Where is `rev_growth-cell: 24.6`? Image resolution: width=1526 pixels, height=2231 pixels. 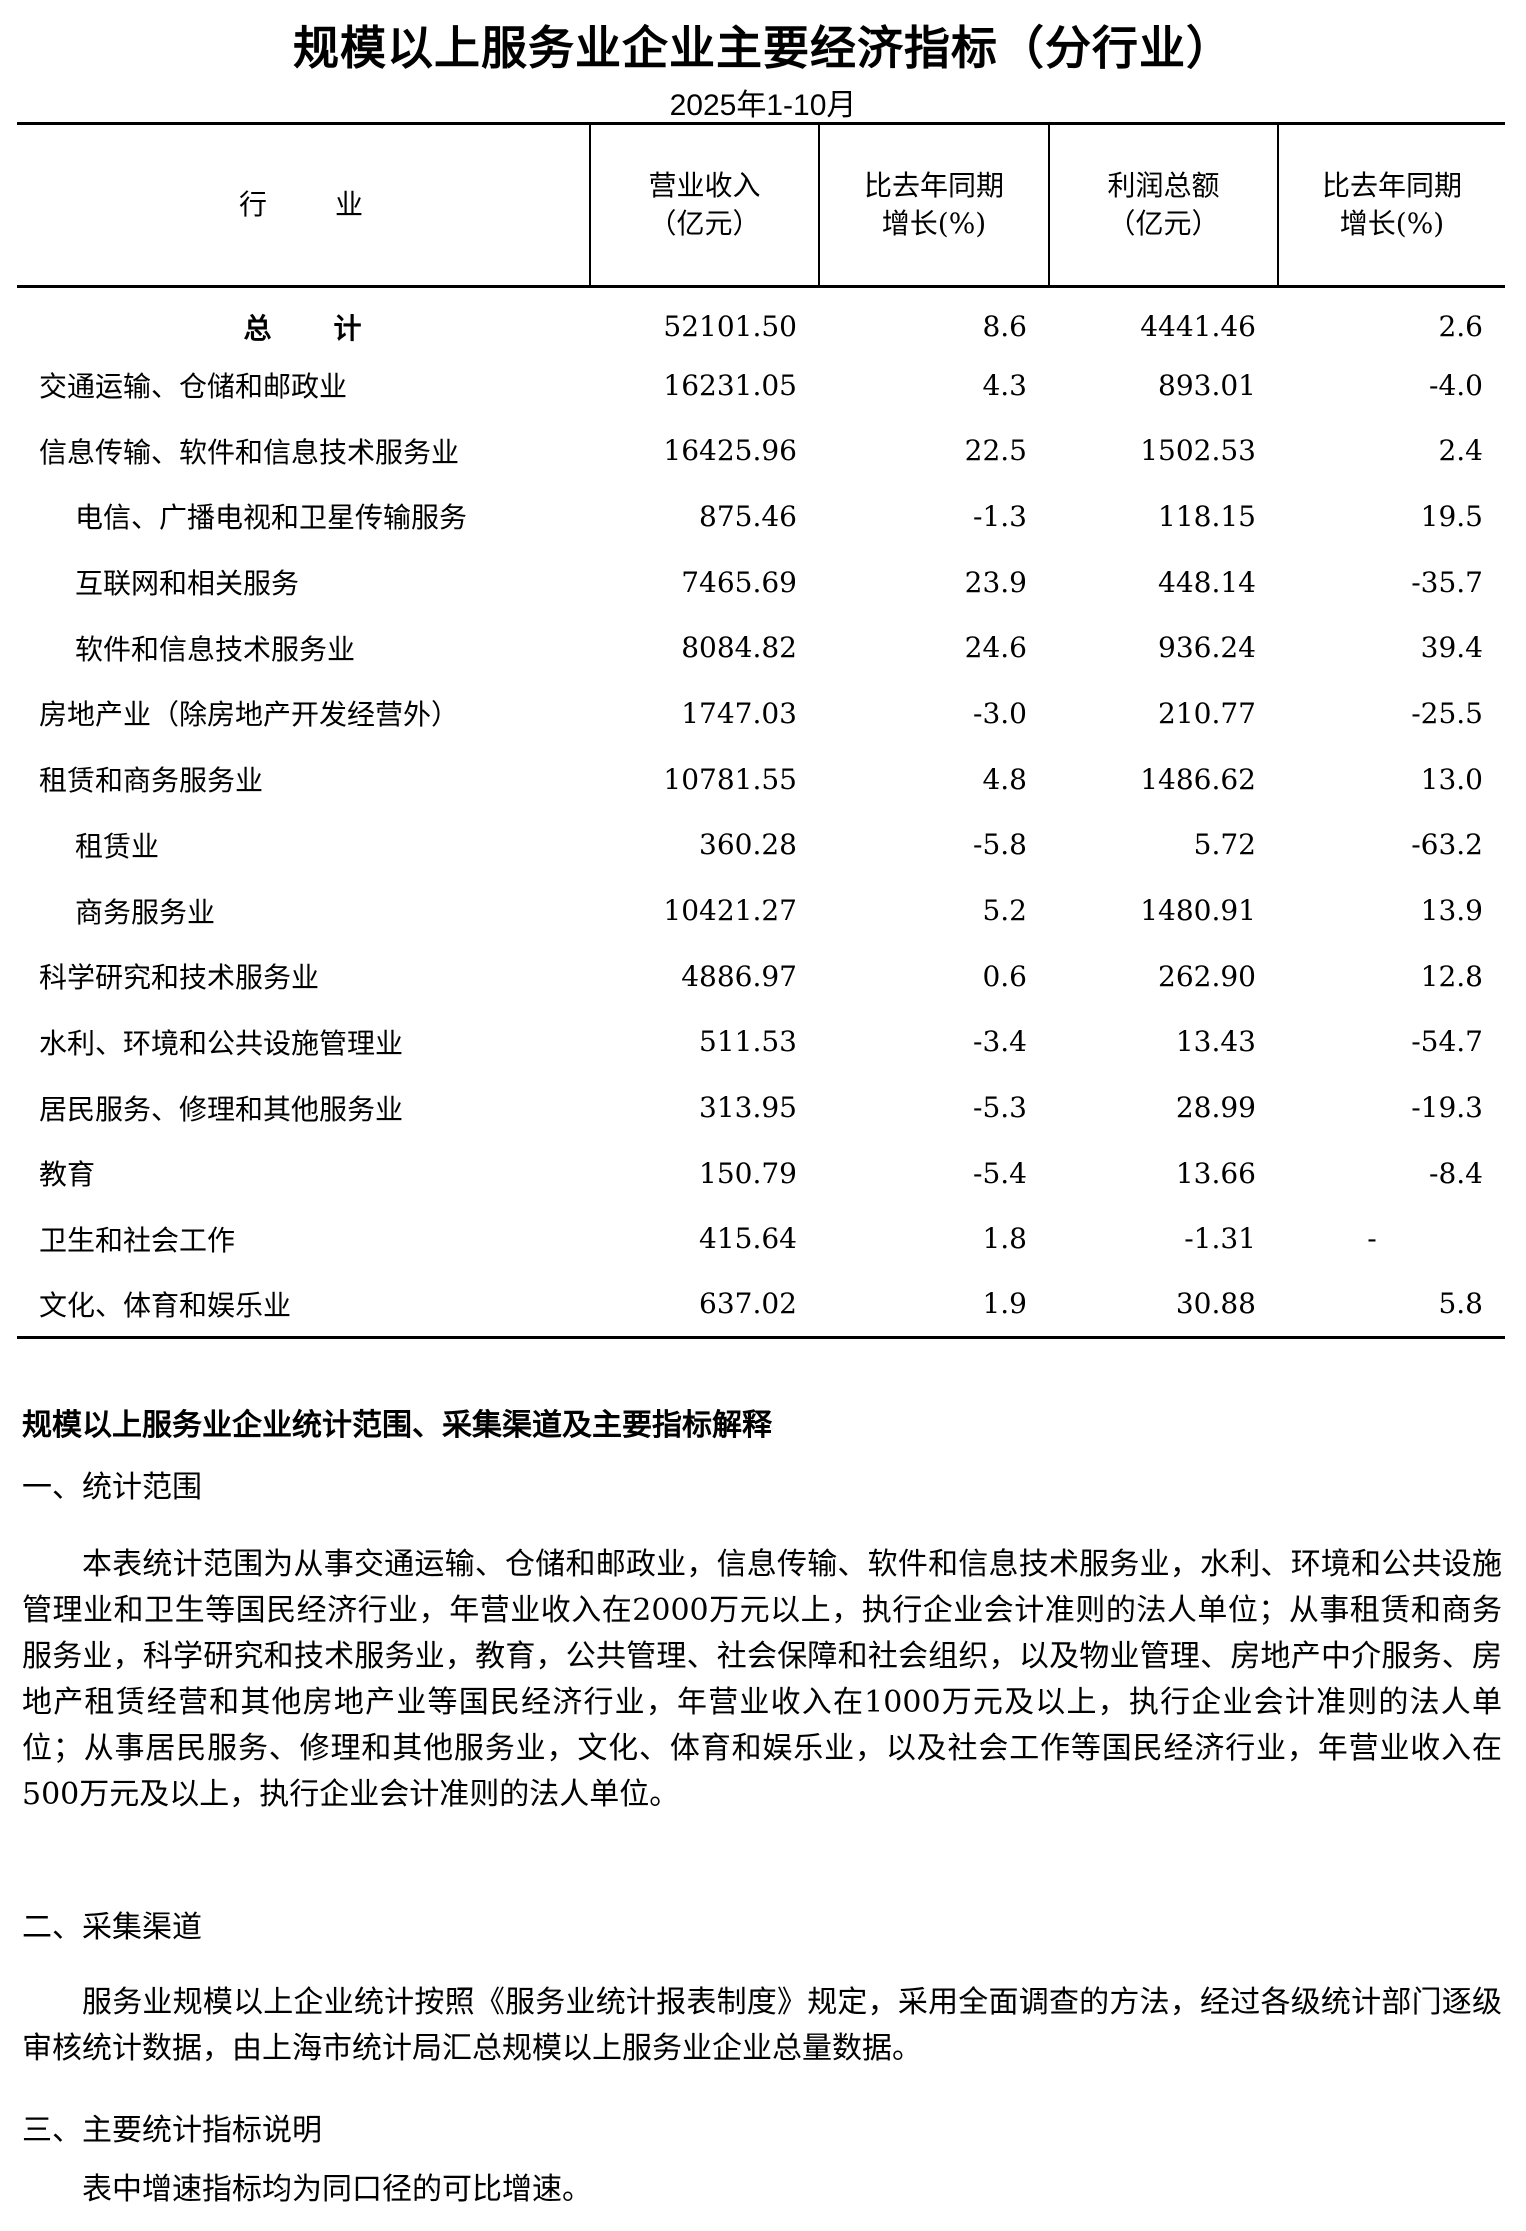 rev_growth-cell: 24.6 is located at coordinates (995, 648).